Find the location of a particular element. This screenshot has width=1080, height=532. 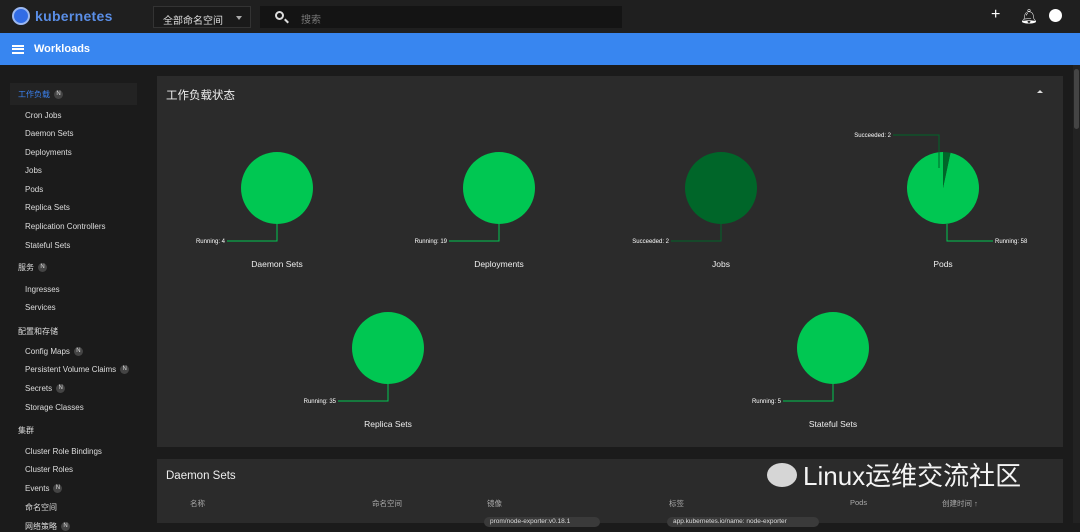

bell-icon: 🔔︎ is located at coordinates (1029, 16).